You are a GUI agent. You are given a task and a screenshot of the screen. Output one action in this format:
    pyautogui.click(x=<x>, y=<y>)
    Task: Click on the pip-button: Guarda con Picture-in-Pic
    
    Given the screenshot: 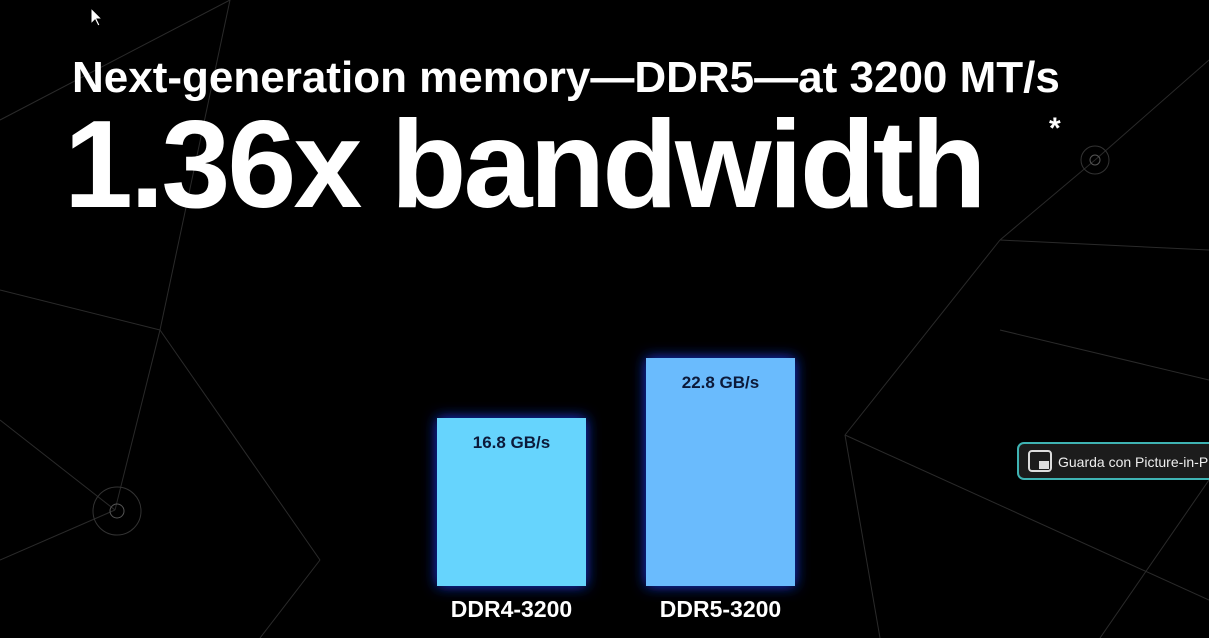 What is the action you would take?
    pyautogui.click(x=1113, y=461)
    